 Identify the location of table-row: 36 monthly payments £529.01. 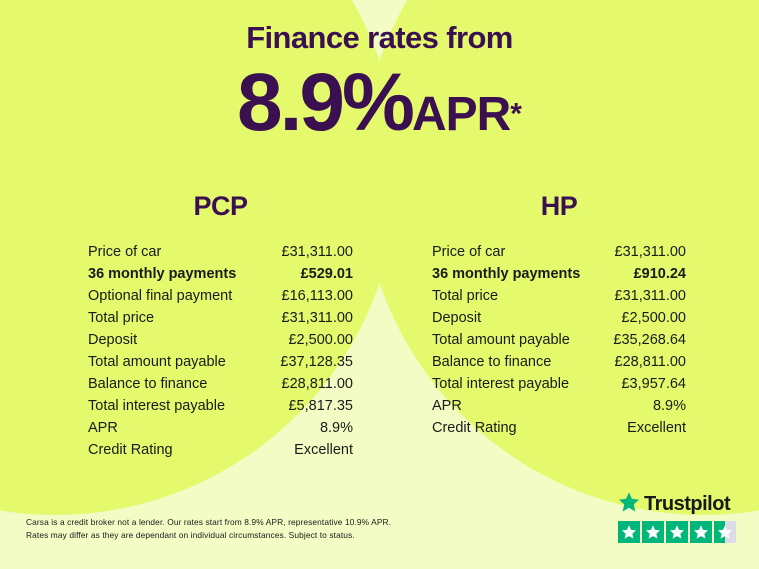
(220, 274).